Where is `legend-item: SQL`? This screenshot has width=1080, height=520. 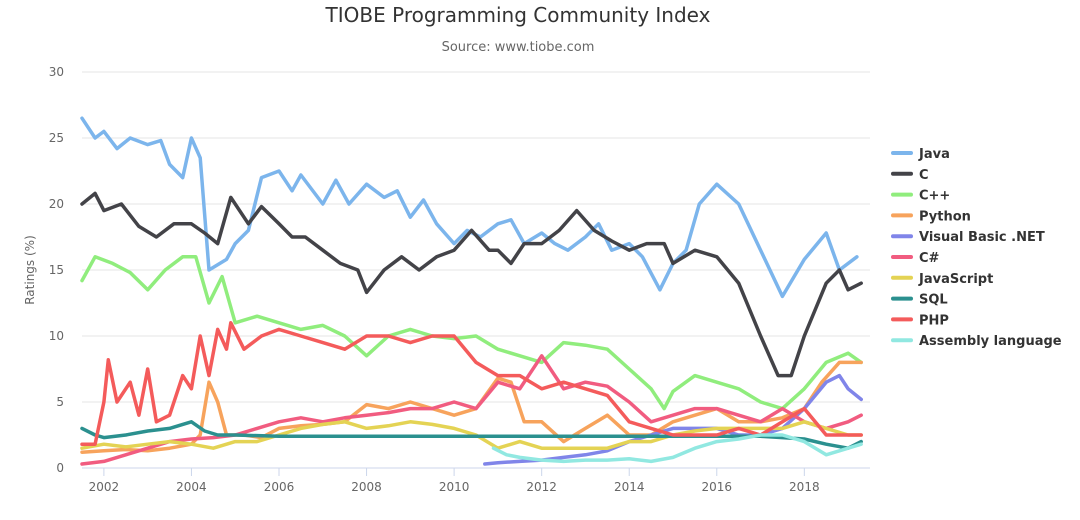 legend-item: SQL is located at coordinates (933, 300).